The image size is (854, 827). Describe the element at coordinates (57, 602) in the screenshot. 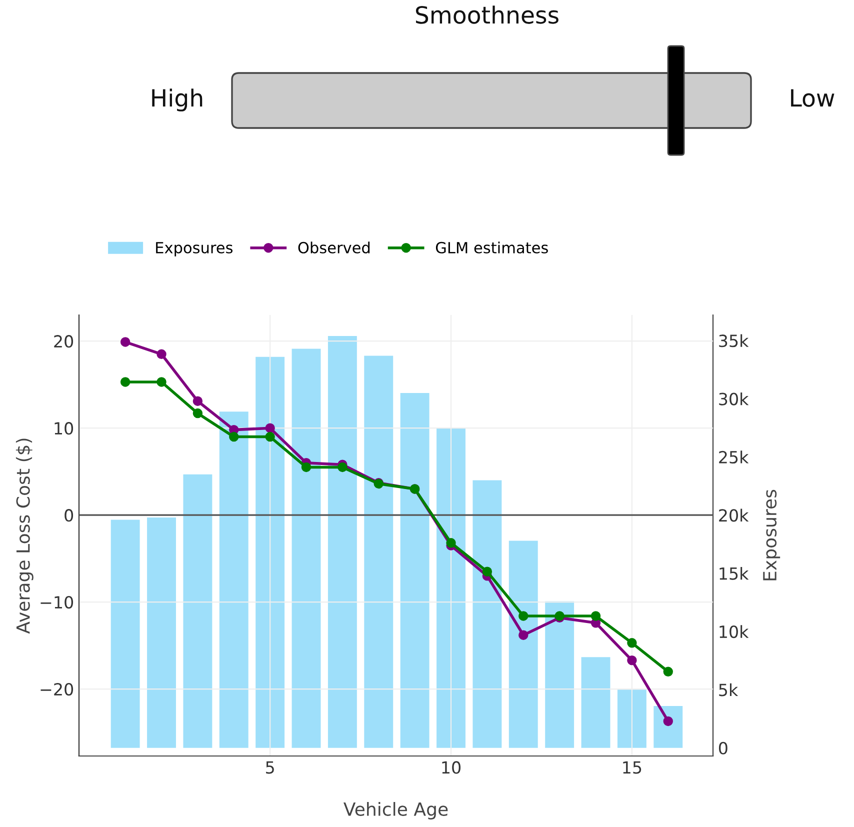

I see `y-tick-label: −10` at that location.